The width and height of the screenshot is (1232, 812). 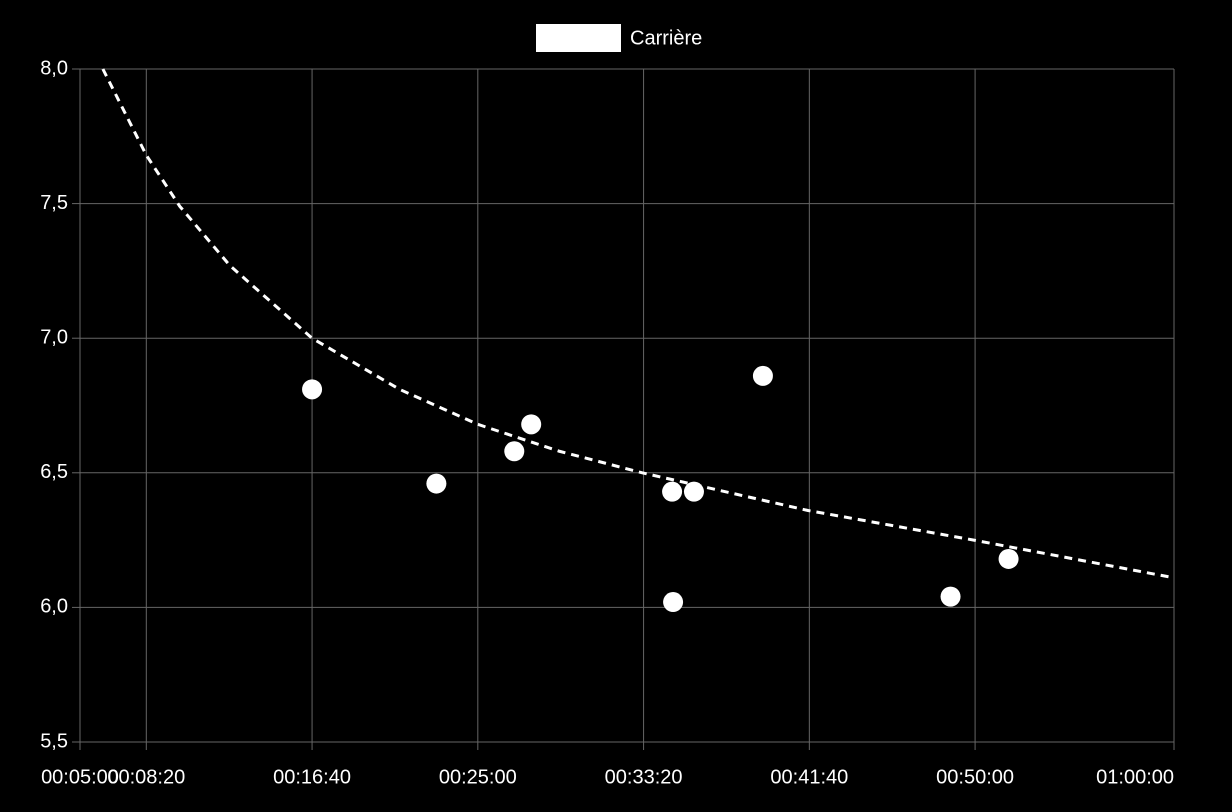 What do you see at coordinates (54, 337) in the screenshot?
I see `y-tick-label: 7,0` at bounding box center [54, 337].